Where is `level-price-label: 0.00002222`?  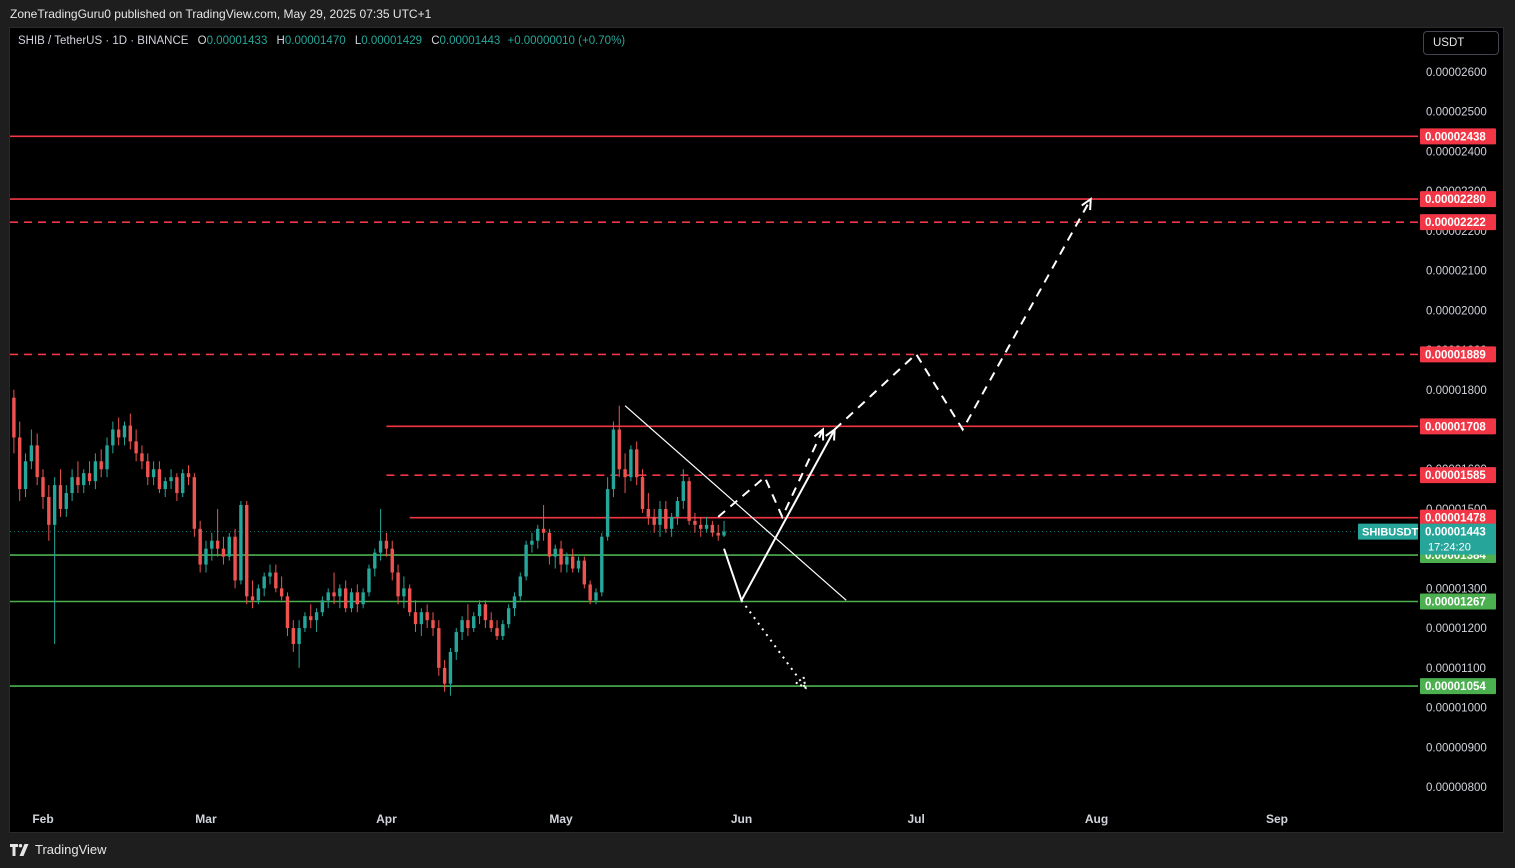
level-price-label: 0.00002222 is located at coordinates (1455, 223).